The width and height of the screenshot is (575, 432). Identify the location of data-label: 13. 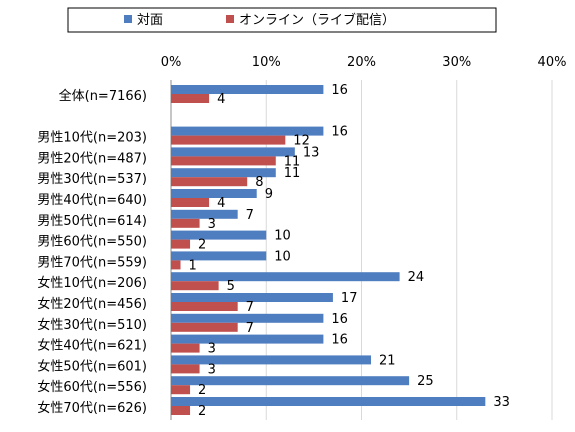
(311, 152).